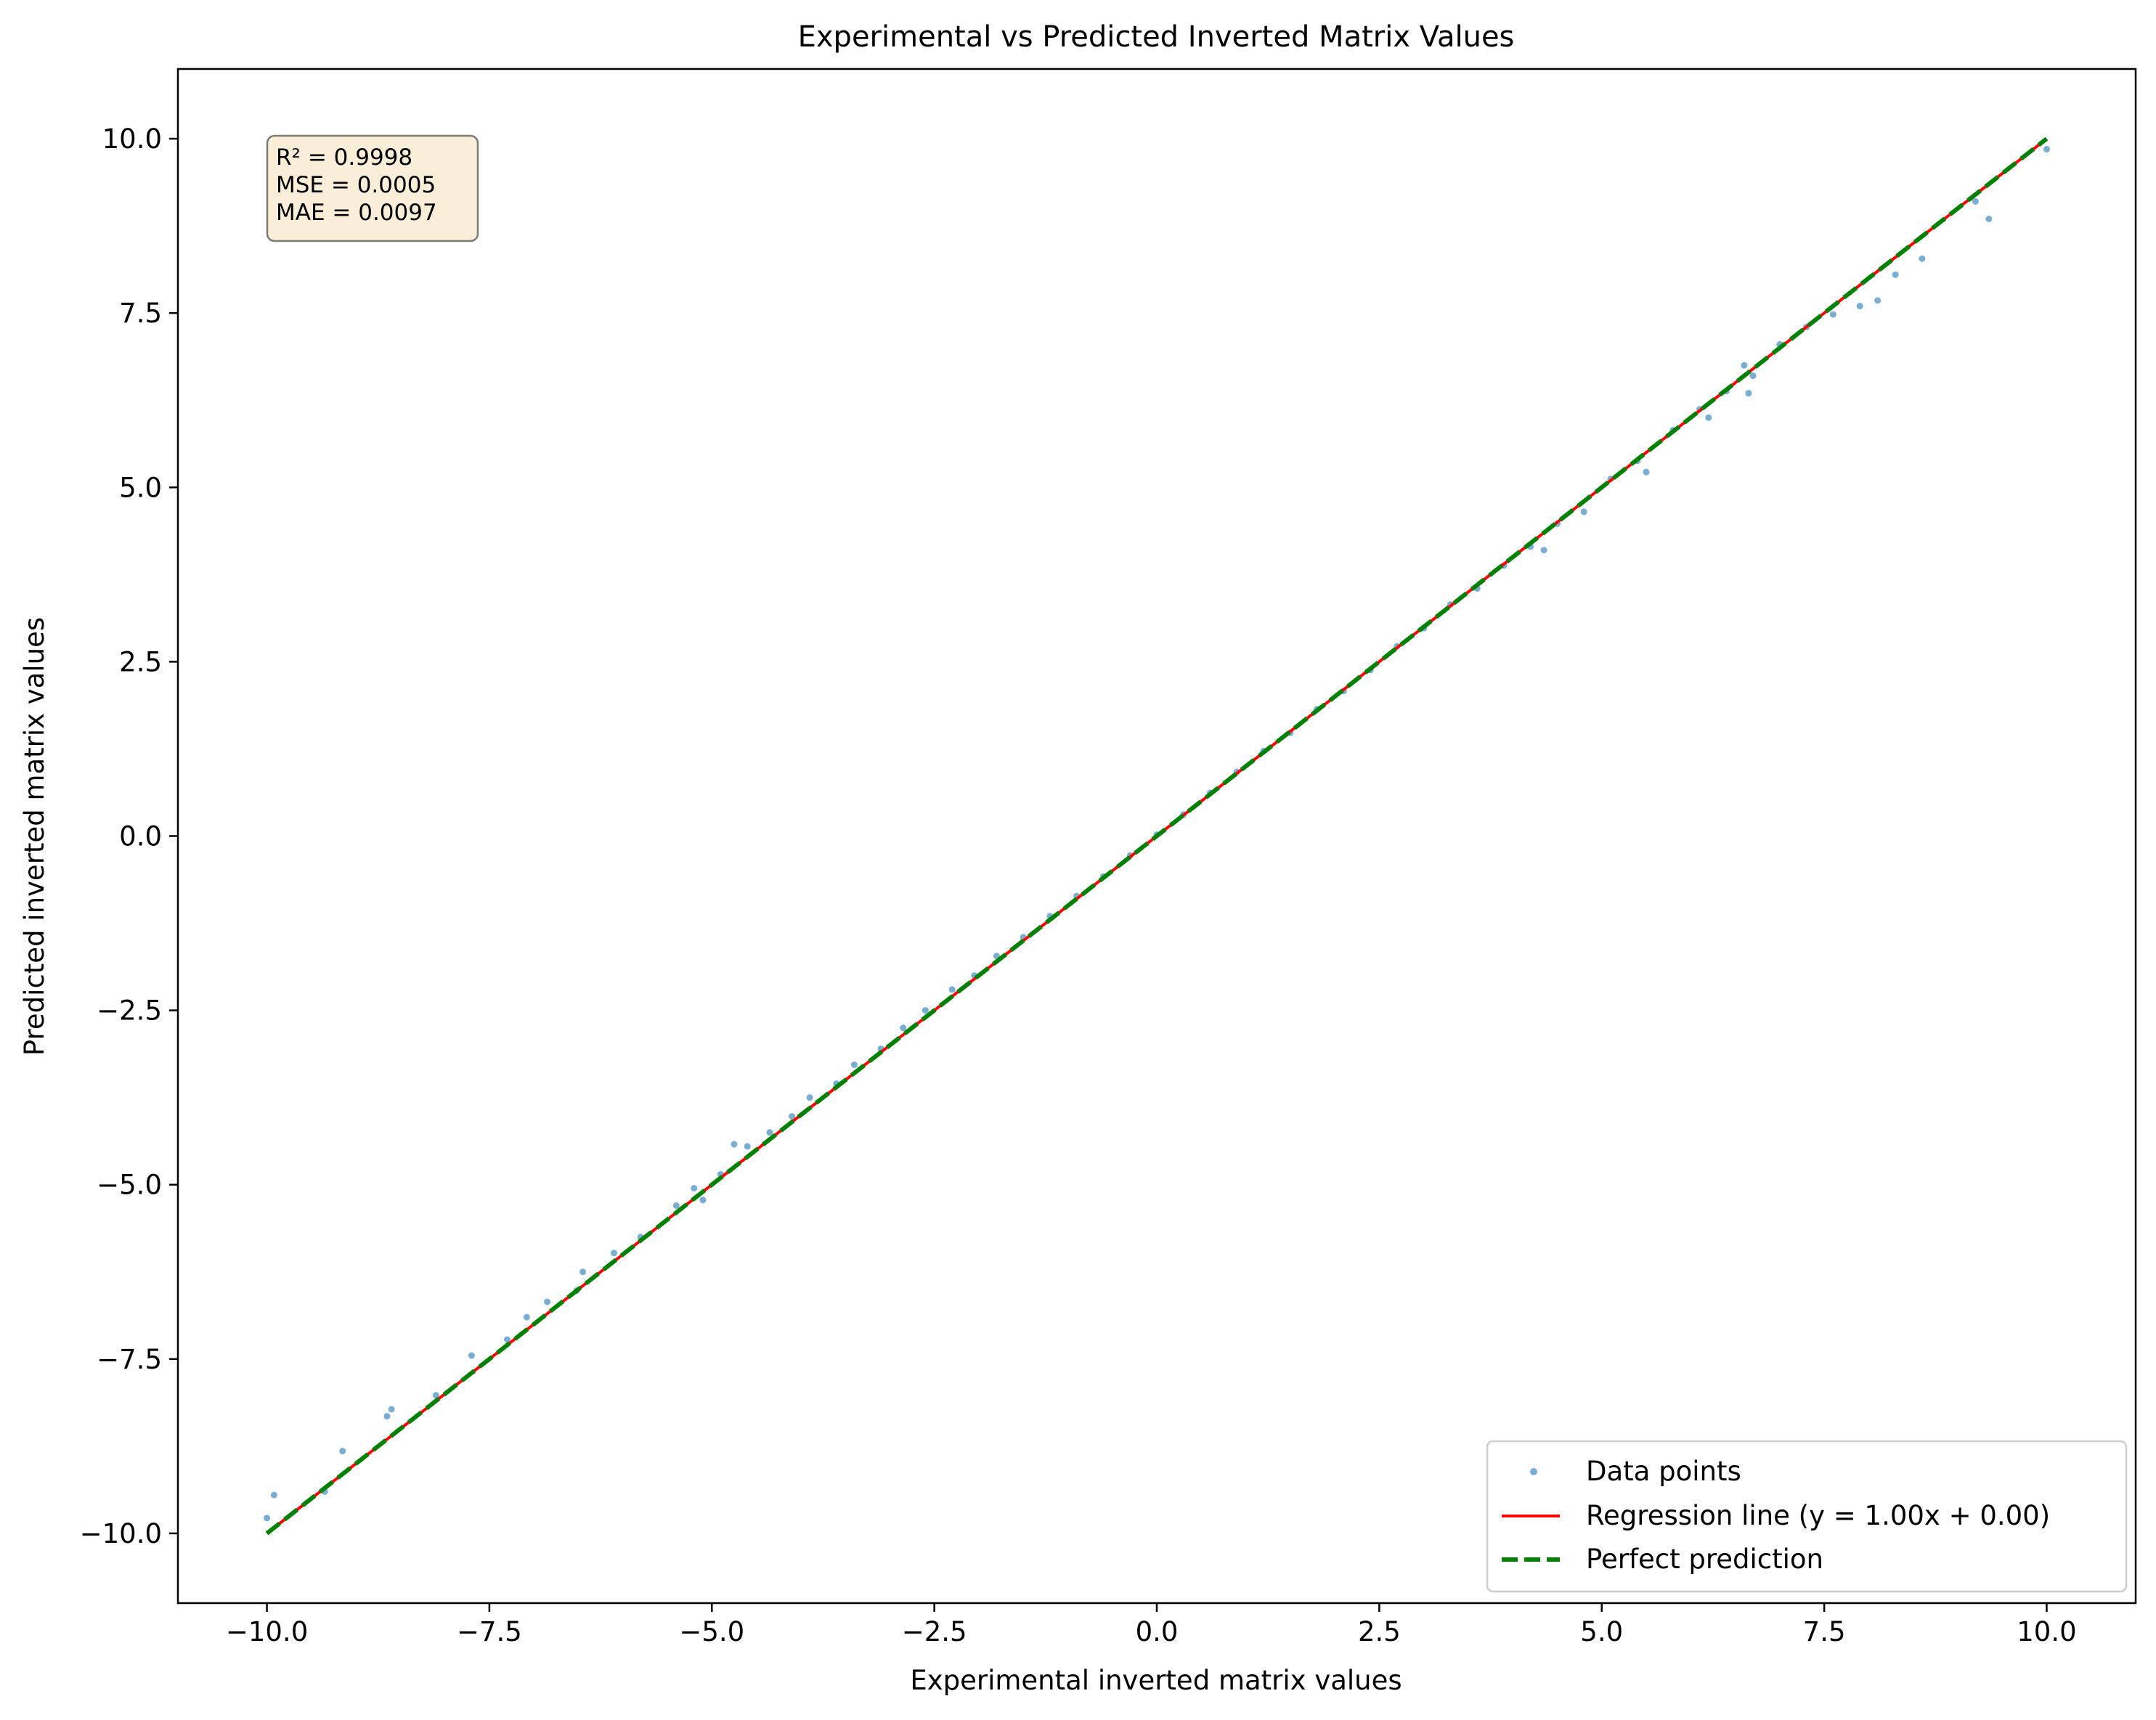  I want to click on y-tick-label: −5.0, so click(129, 1186).